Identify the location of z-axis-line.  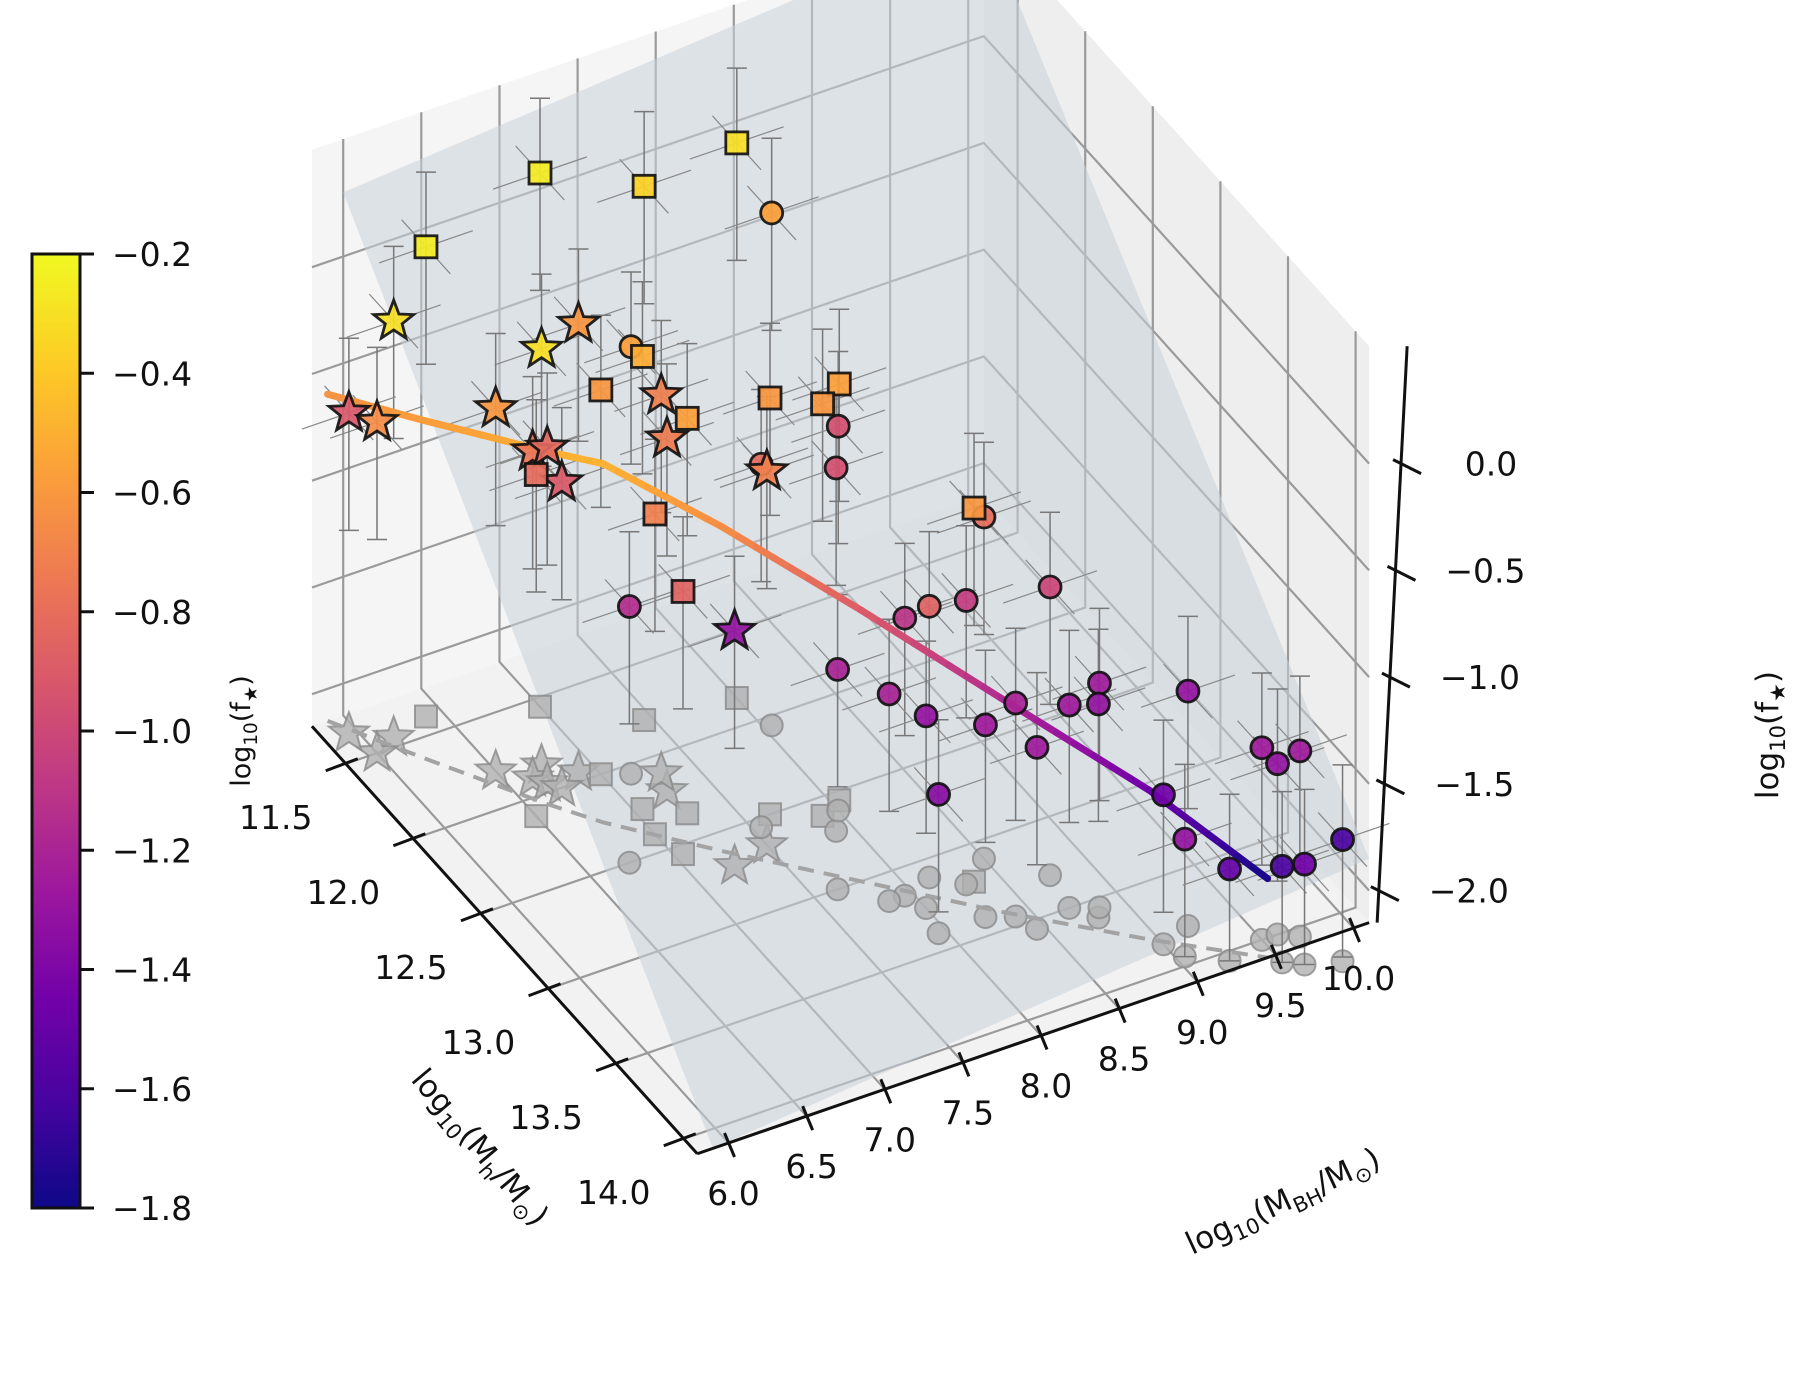
(1392, 634).